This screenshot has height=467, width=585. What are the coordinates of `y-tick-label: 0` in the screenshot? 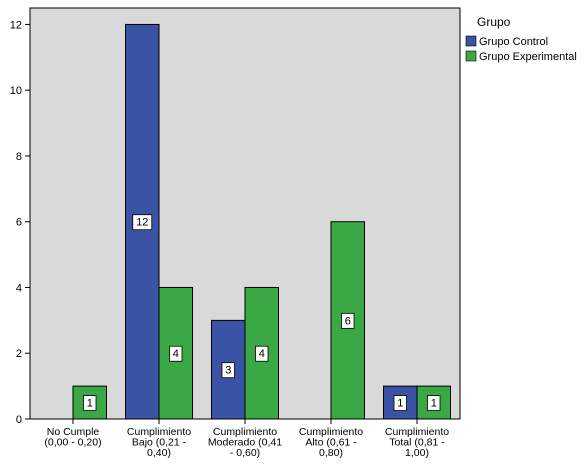 It's located at (19, 420).